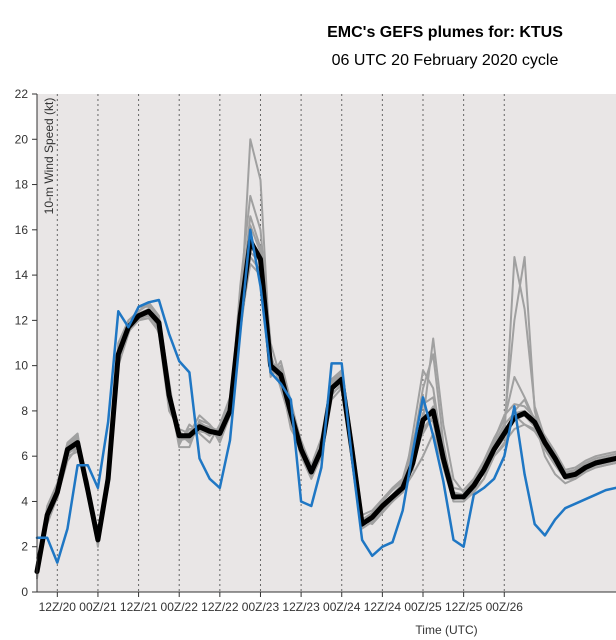 The image size is (616, 640). What do you see at coordinates (464, 607) in the screenshot?
I see `x-tick-label: 12Z/25` at bounding box center [464, 607].